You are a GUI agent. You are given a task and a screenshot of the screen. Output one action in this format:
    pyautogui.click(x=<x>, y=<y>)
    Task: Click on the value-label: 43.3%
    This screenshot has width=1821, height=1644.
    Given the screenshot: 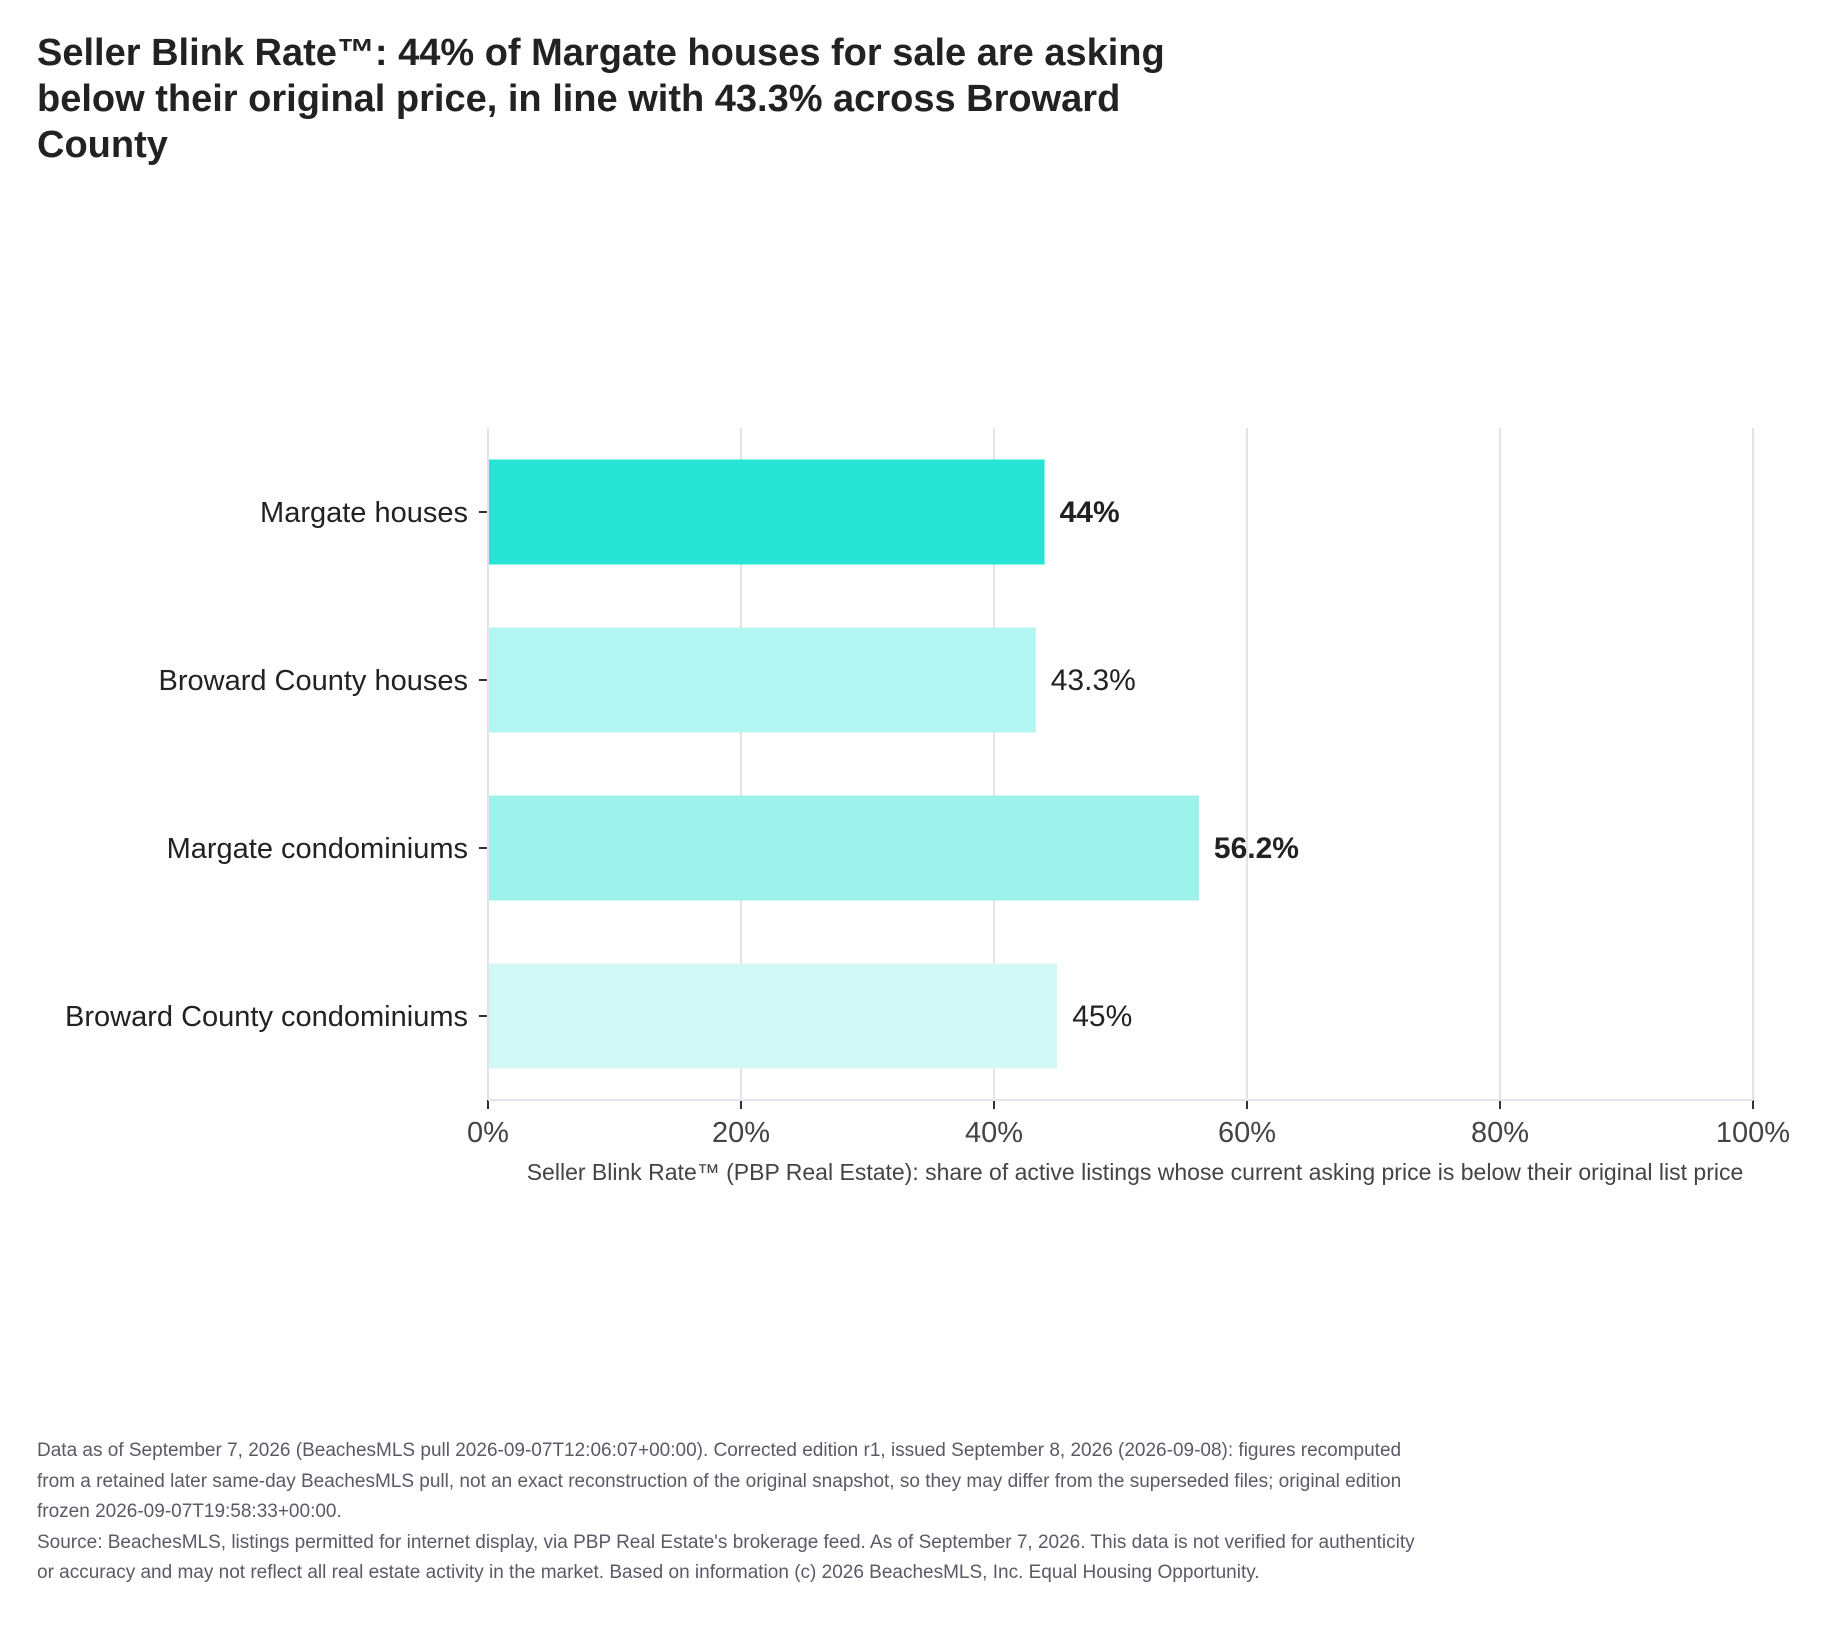 What is the action you would take?
    pyautogui.click(x=1093, y=680)
    